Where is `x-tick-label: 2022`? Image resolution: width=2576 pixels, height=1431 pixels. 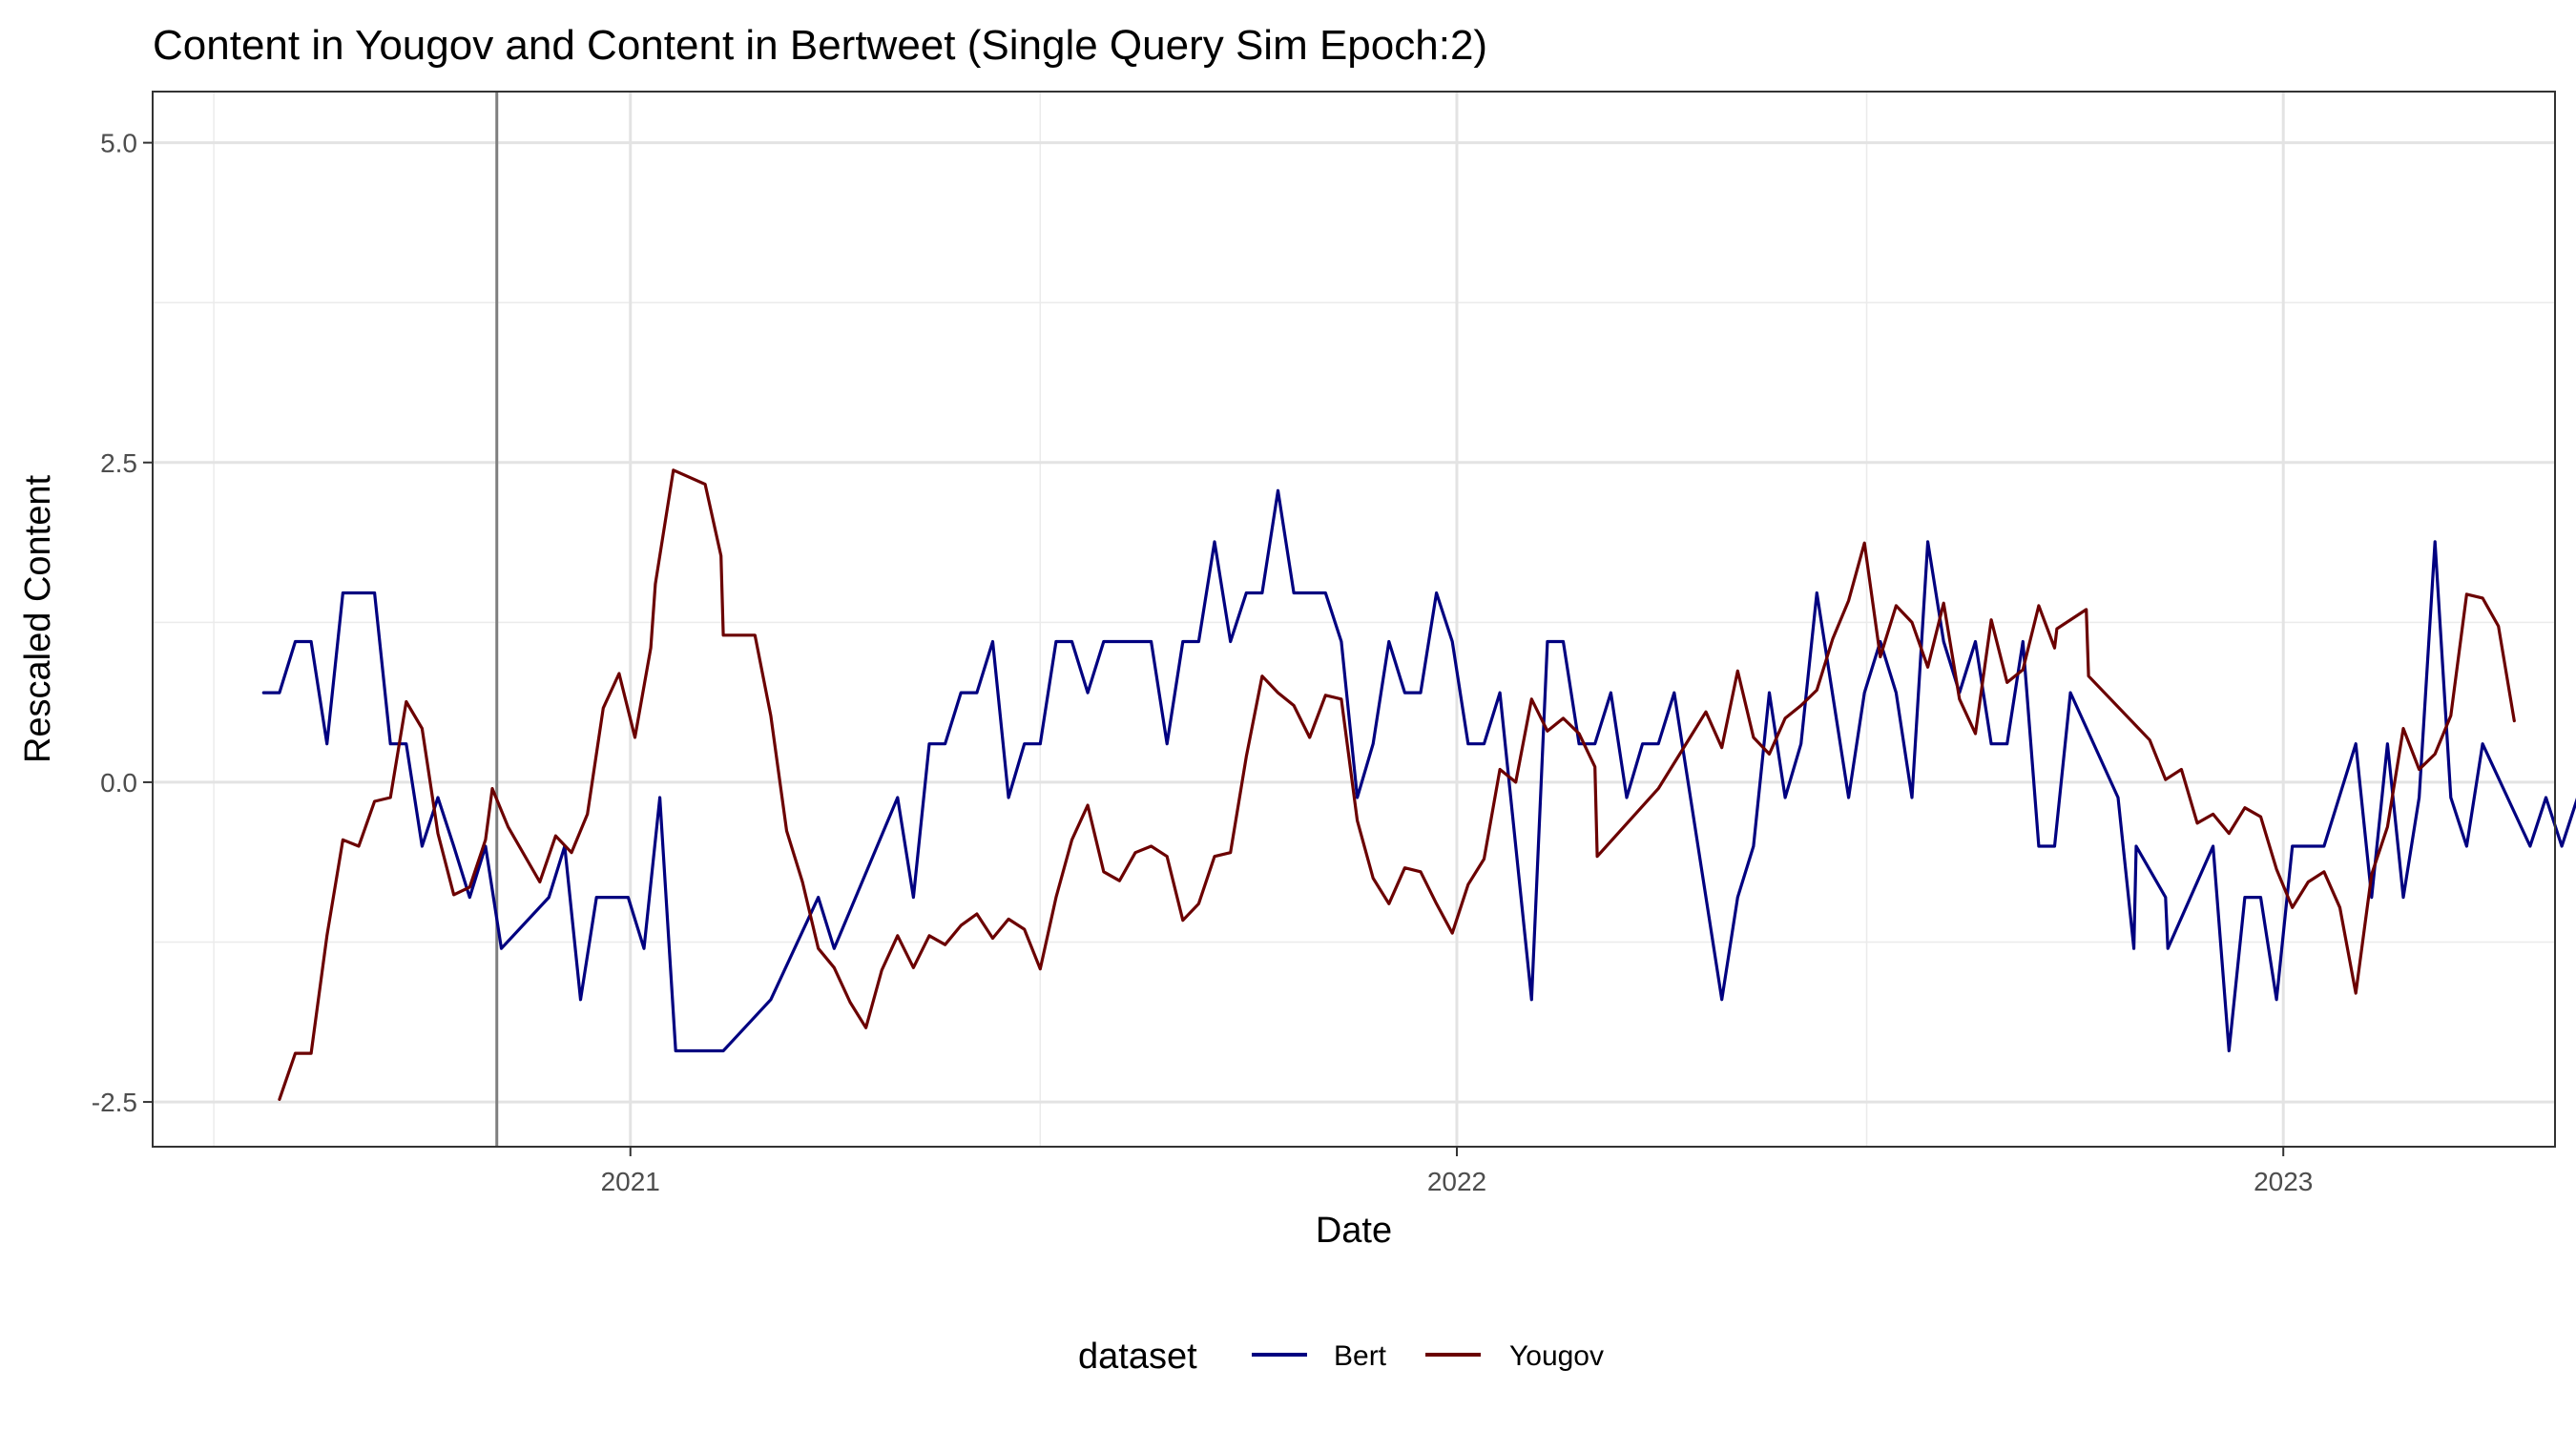
x-tick-label: 2022 is located at coordinates (1456, 1181).